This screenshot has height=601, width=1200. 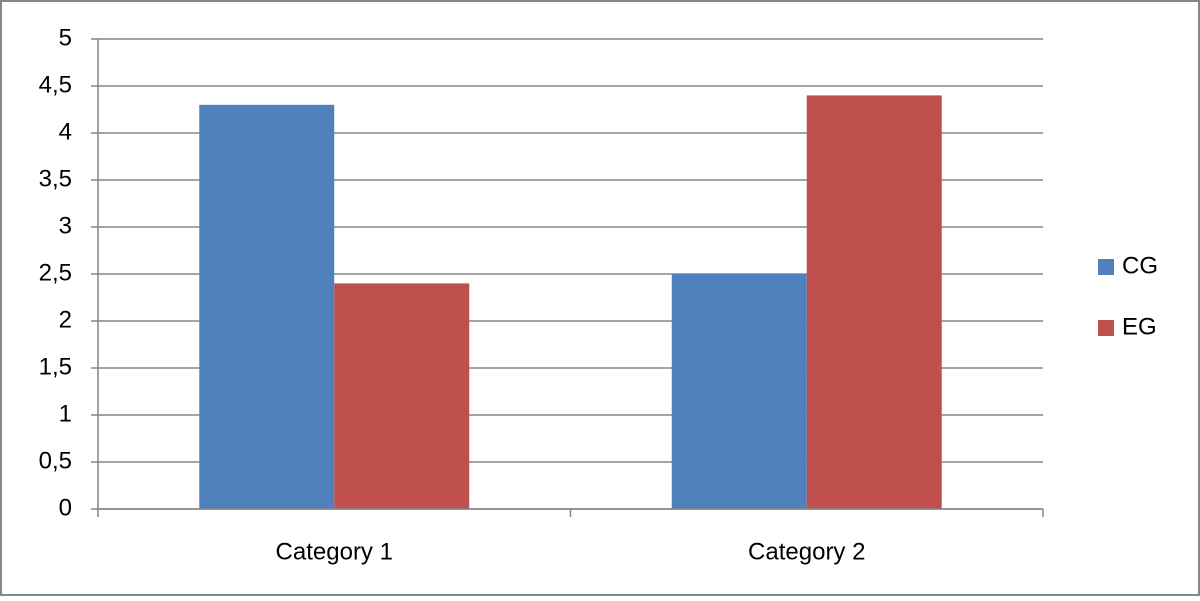 What do you see at coordinates (65, 507) in the screenshot?
I see `y-tick-label: 0` at bounding box center [65, 507].